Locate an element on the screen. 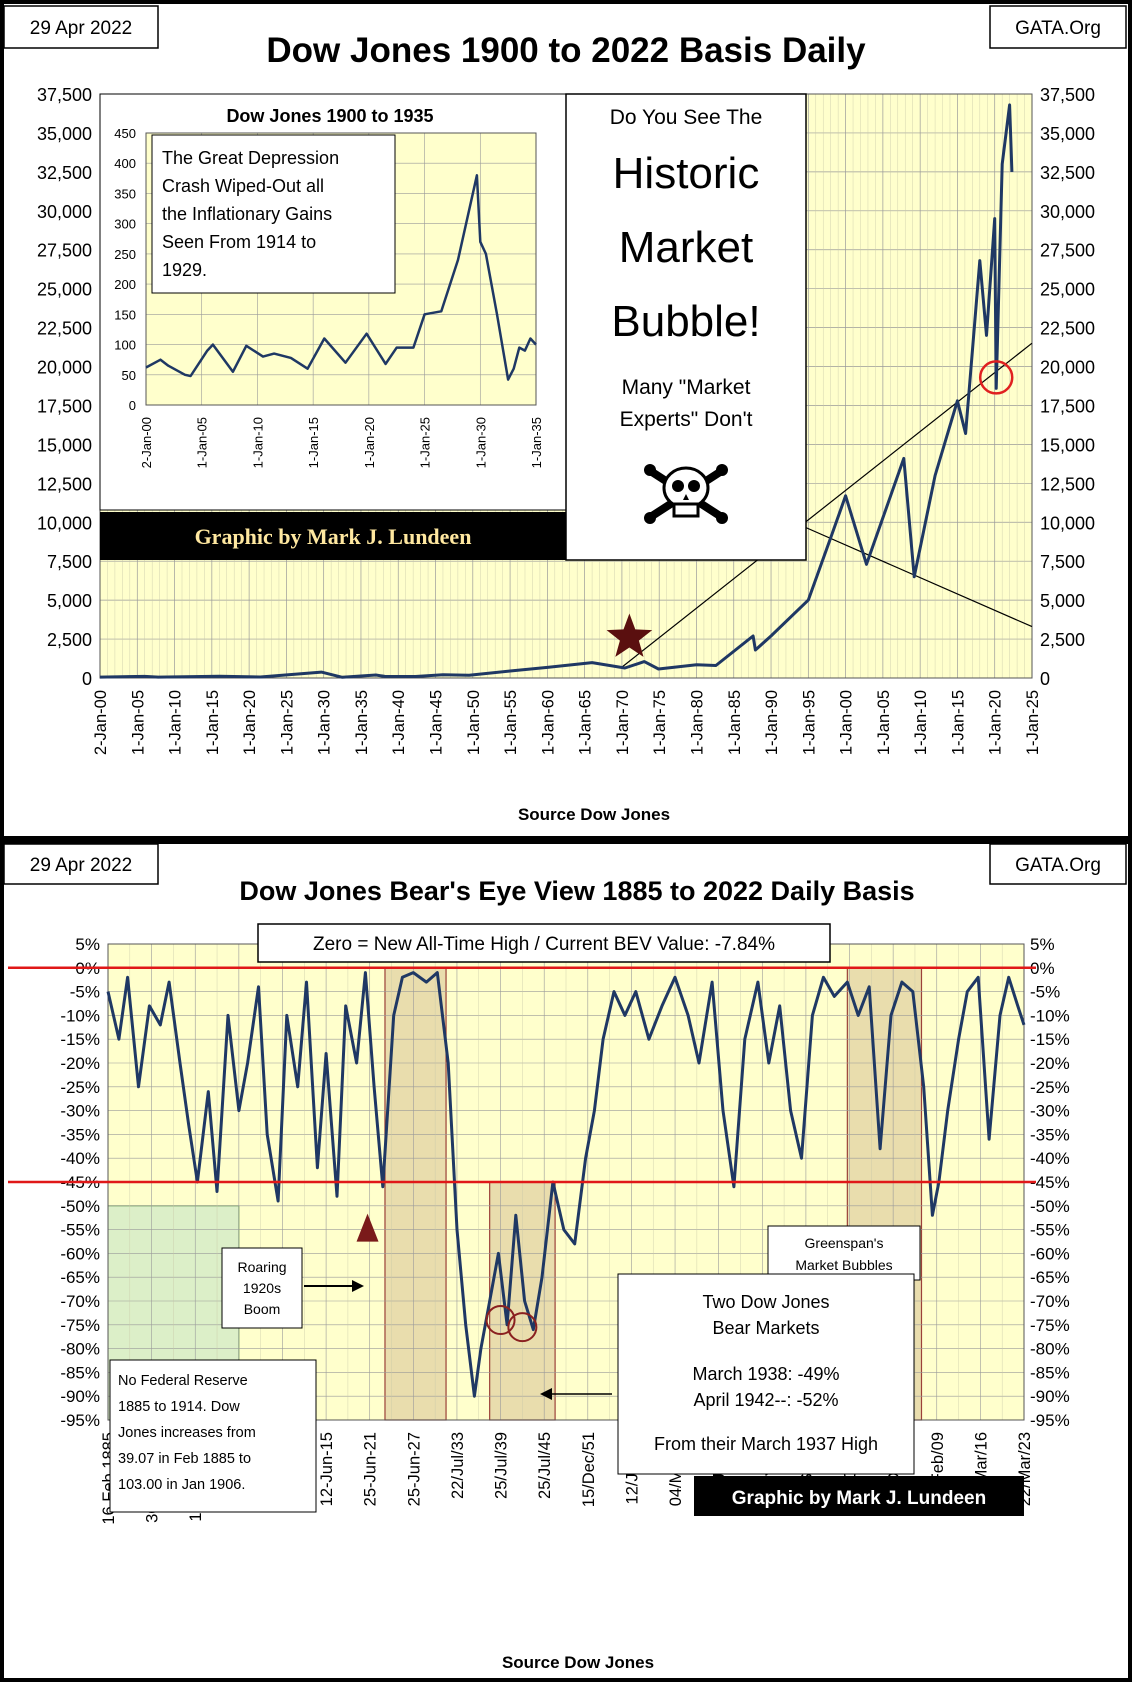 The image size is (1132, 1682). y-tick-label: -55% is located at coordinates (1050, 1230).